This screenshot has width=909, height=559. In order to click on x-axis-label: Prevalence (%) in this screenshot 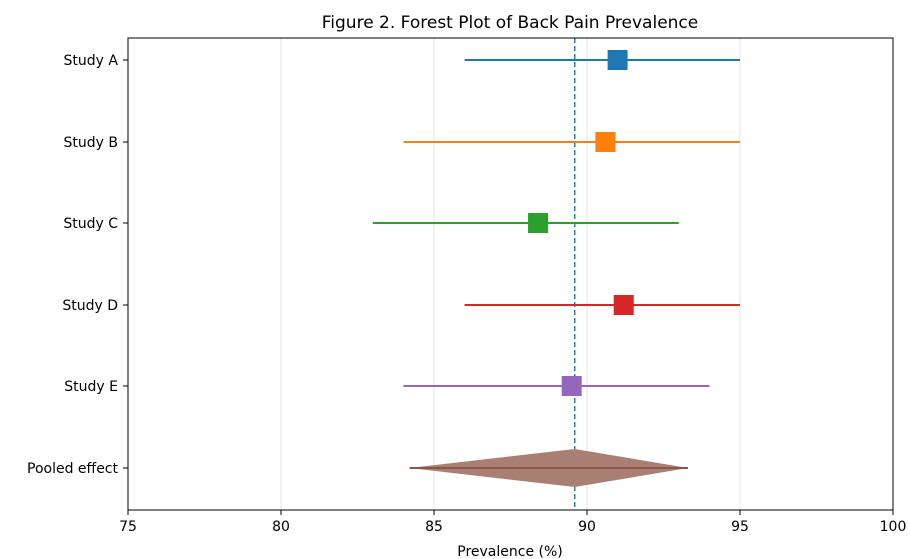, I will do `click(510, 551)`.